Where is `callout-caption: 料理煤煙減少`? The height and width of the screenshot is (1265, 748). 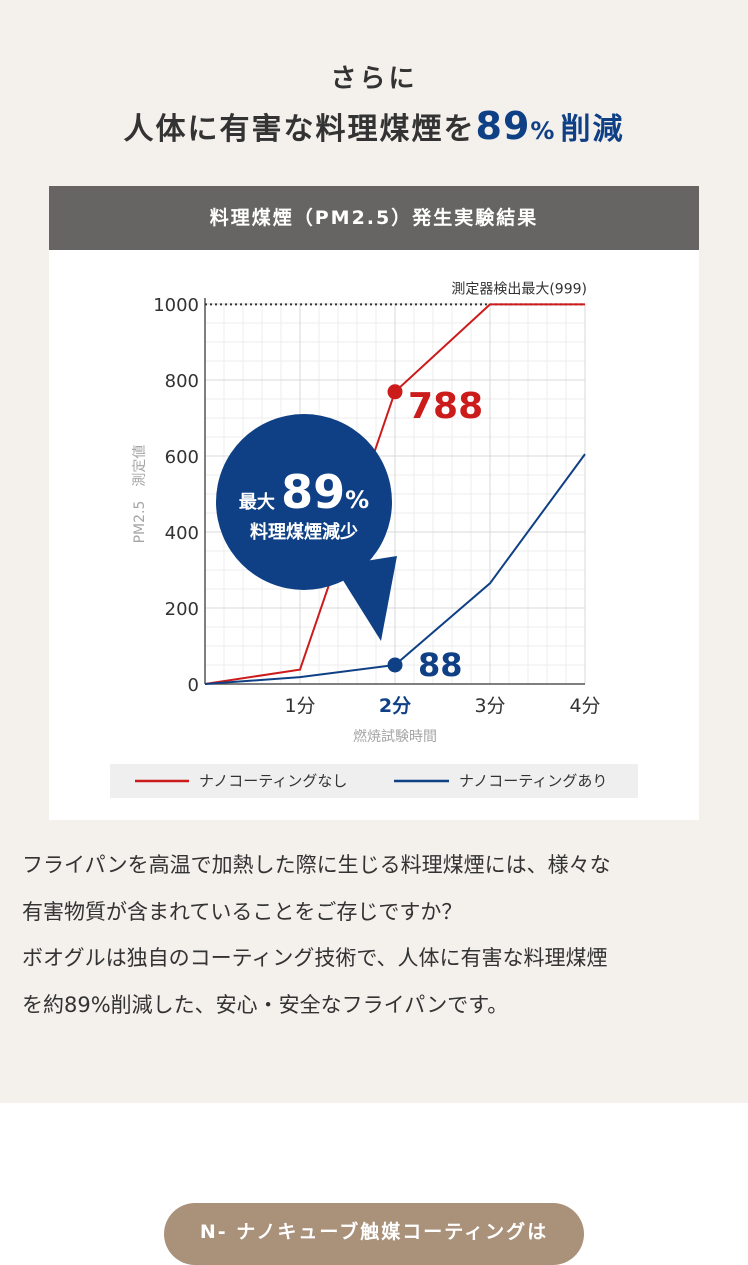 callout-caption: 料理煤煙減少 is located at coordinates (304, 532).